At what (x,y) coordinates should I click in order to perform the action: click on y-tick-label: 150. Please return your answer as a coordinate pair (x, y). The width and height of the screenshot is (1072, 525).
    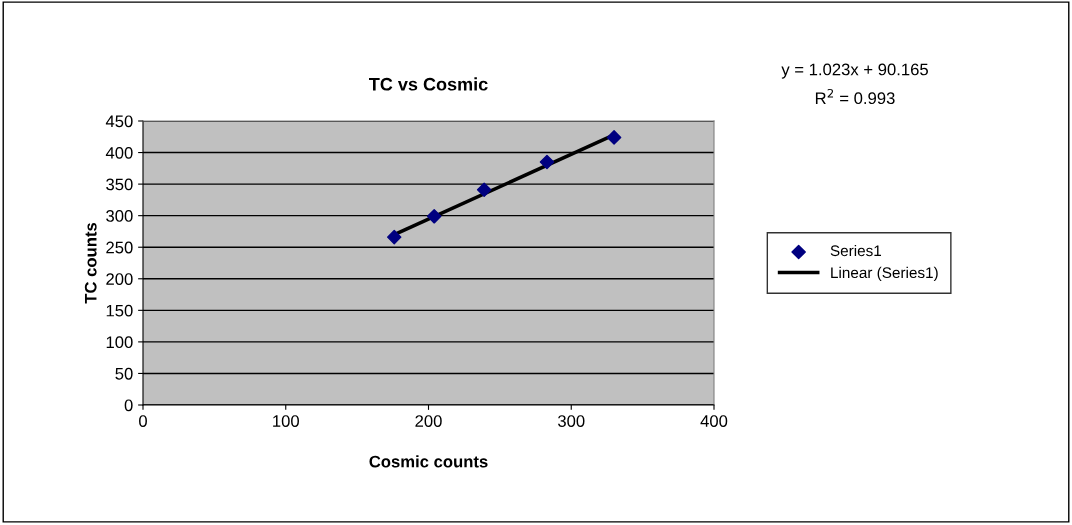
    Looking at the image, I should click on (119, 310).